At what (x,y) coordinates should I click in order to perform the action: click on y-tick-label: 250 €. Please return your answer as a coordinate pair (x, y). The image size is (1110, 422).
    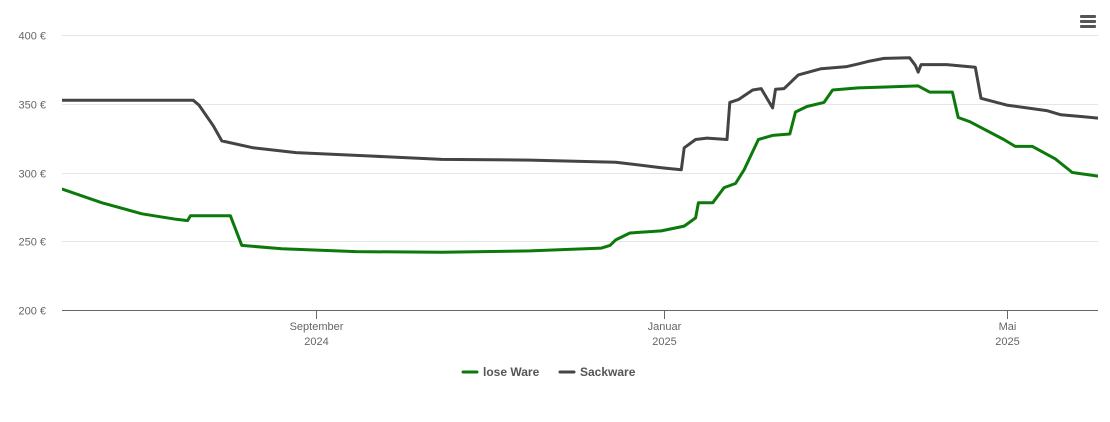
    Looking at the image, I should click on (32, 243).